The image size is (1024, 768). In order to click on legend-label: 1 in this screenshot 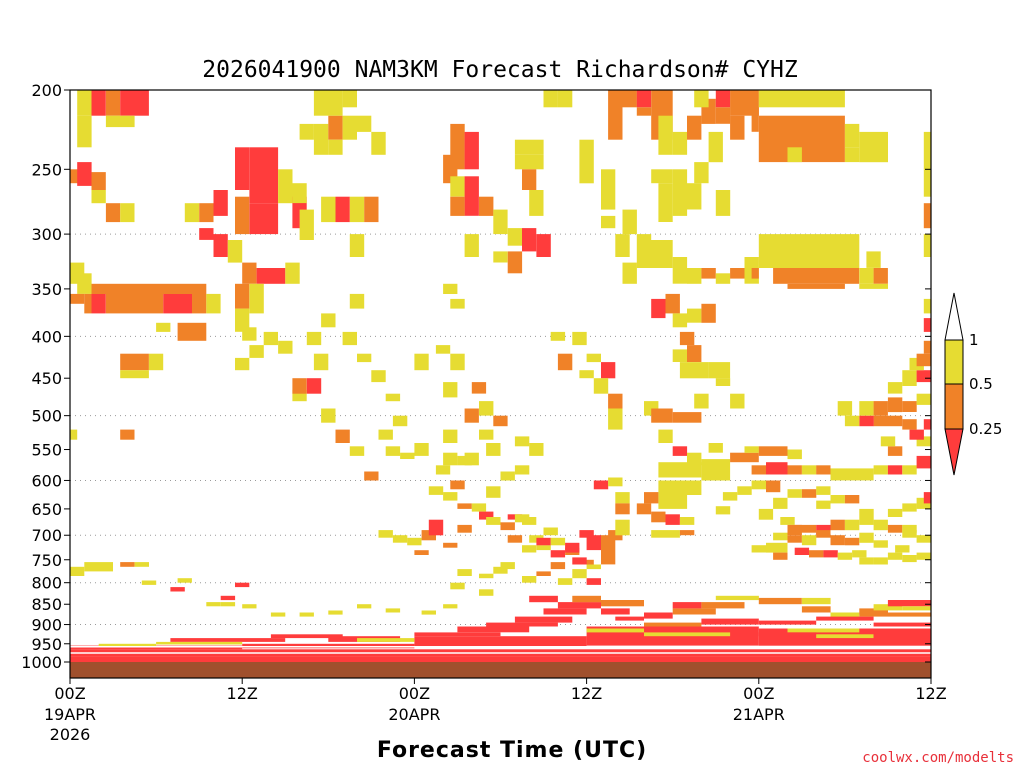, I will do `click(974, 340)`.